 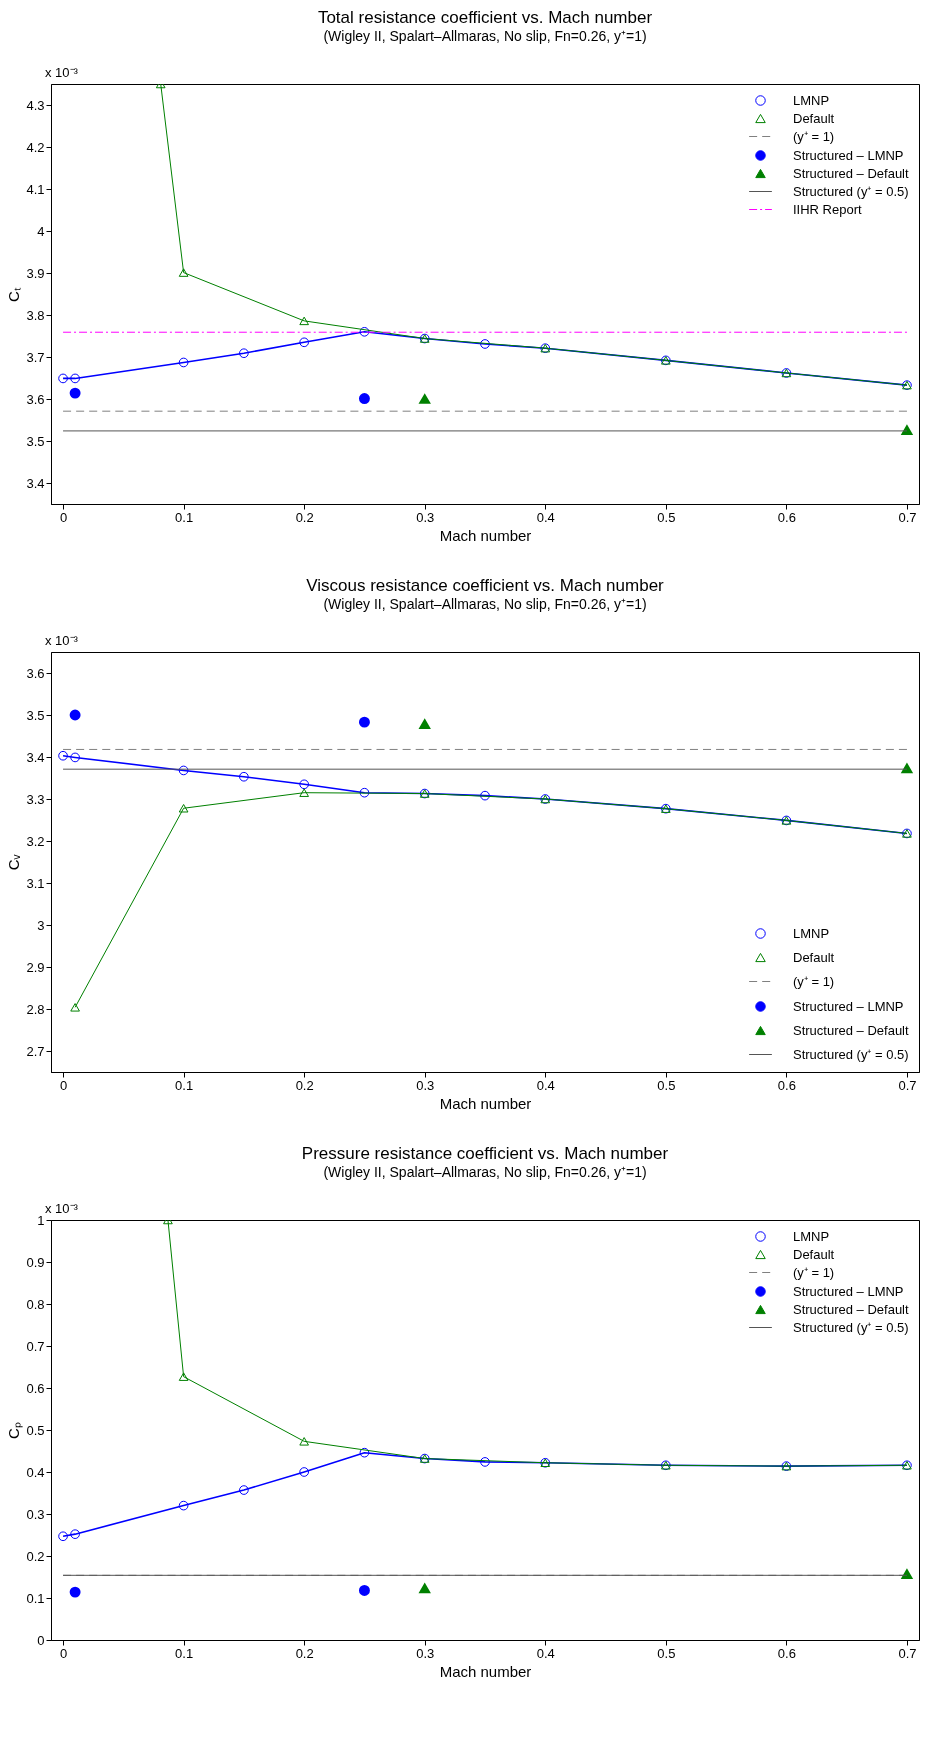 I want to click on y-tick-label: 3.3, so click(x=35, y=799).